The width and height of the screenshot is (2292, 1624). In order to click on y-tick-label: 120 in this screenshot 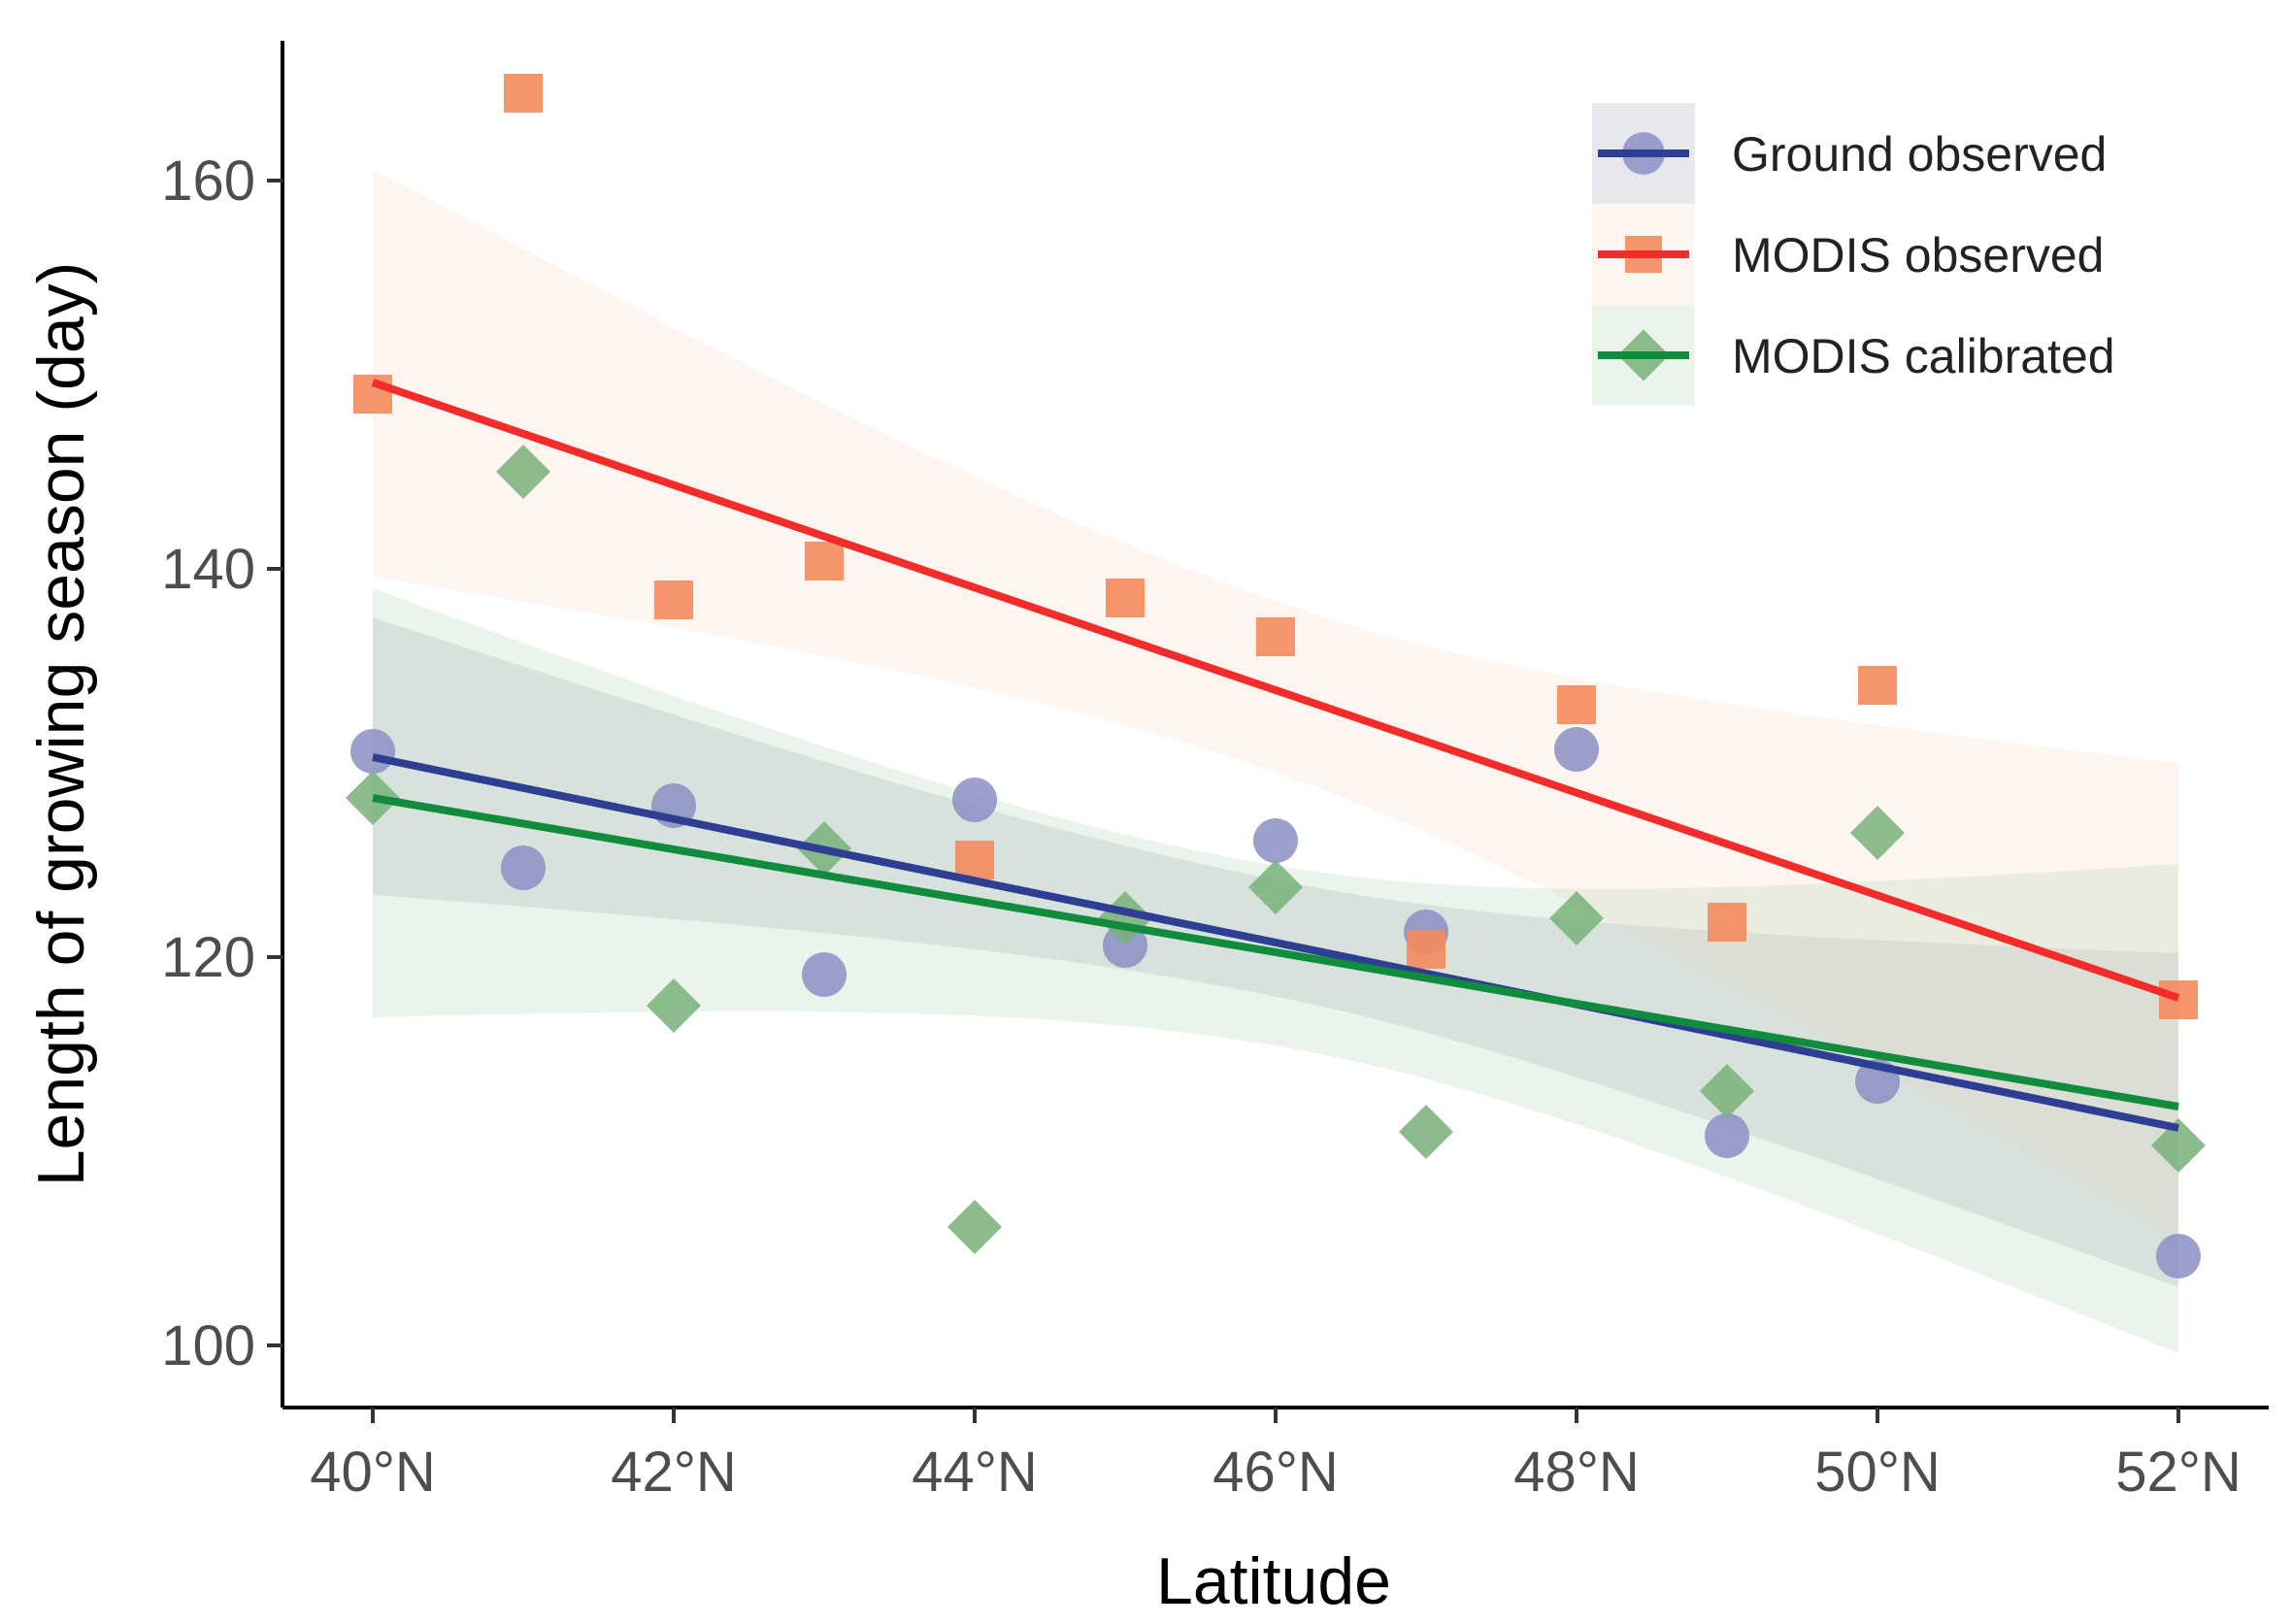, I will do `click(208, 957)`.